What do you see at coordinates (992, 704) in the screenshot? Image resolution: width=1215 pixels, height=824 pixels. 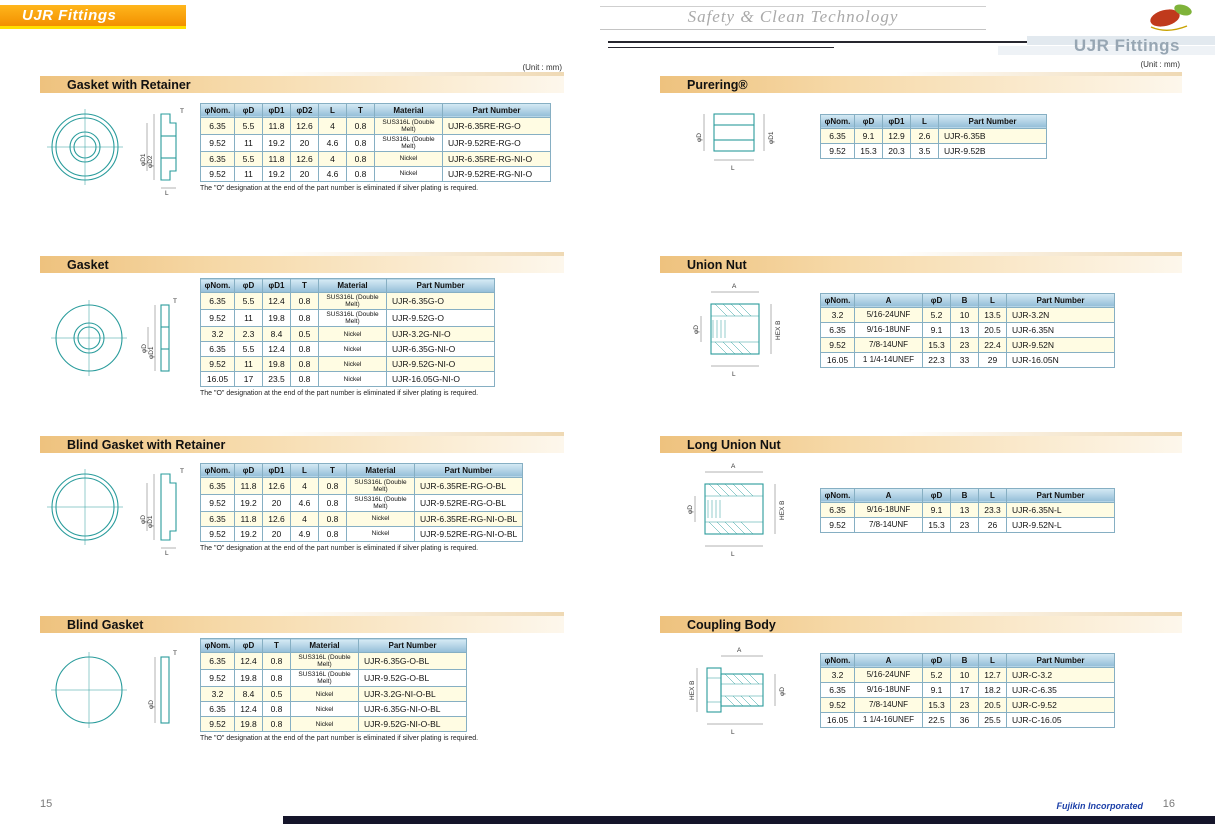 I see `table-cell: 20.5` at bounding box center [992, 704].